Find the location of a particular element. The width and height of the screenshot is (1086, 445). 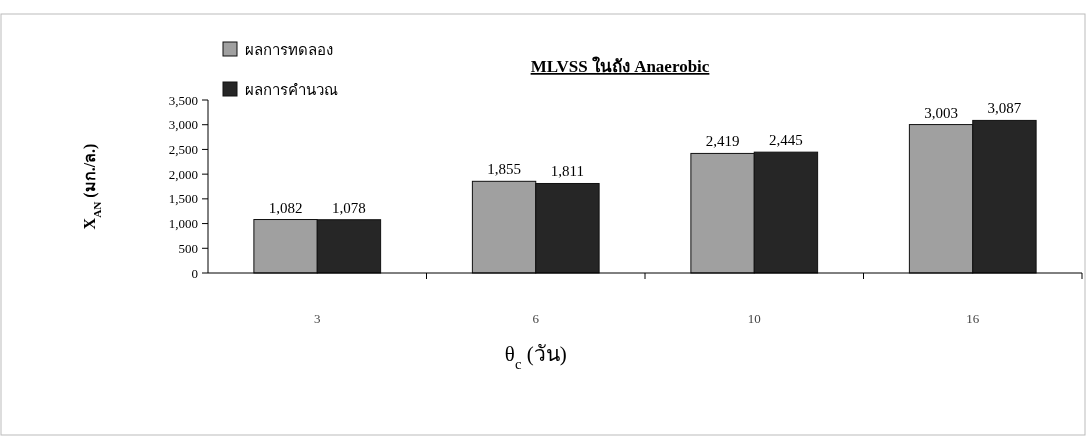

x-tick-label: 16 is located at coordinates (973, 318).